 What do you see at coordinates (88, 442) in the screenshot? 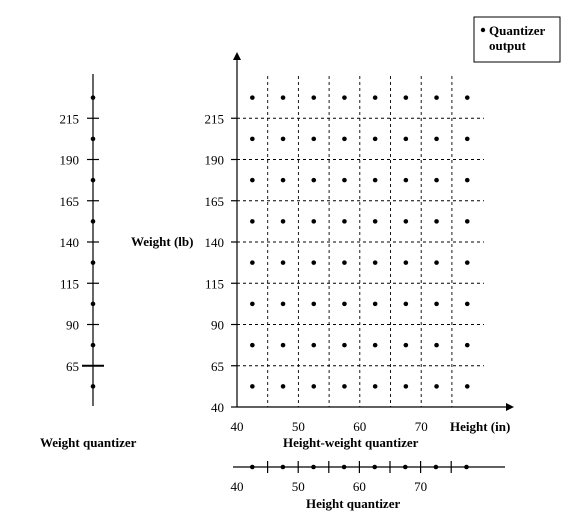
I see `weight-quantizer-title: Weight quantizer` at bounding box center [88, 442].